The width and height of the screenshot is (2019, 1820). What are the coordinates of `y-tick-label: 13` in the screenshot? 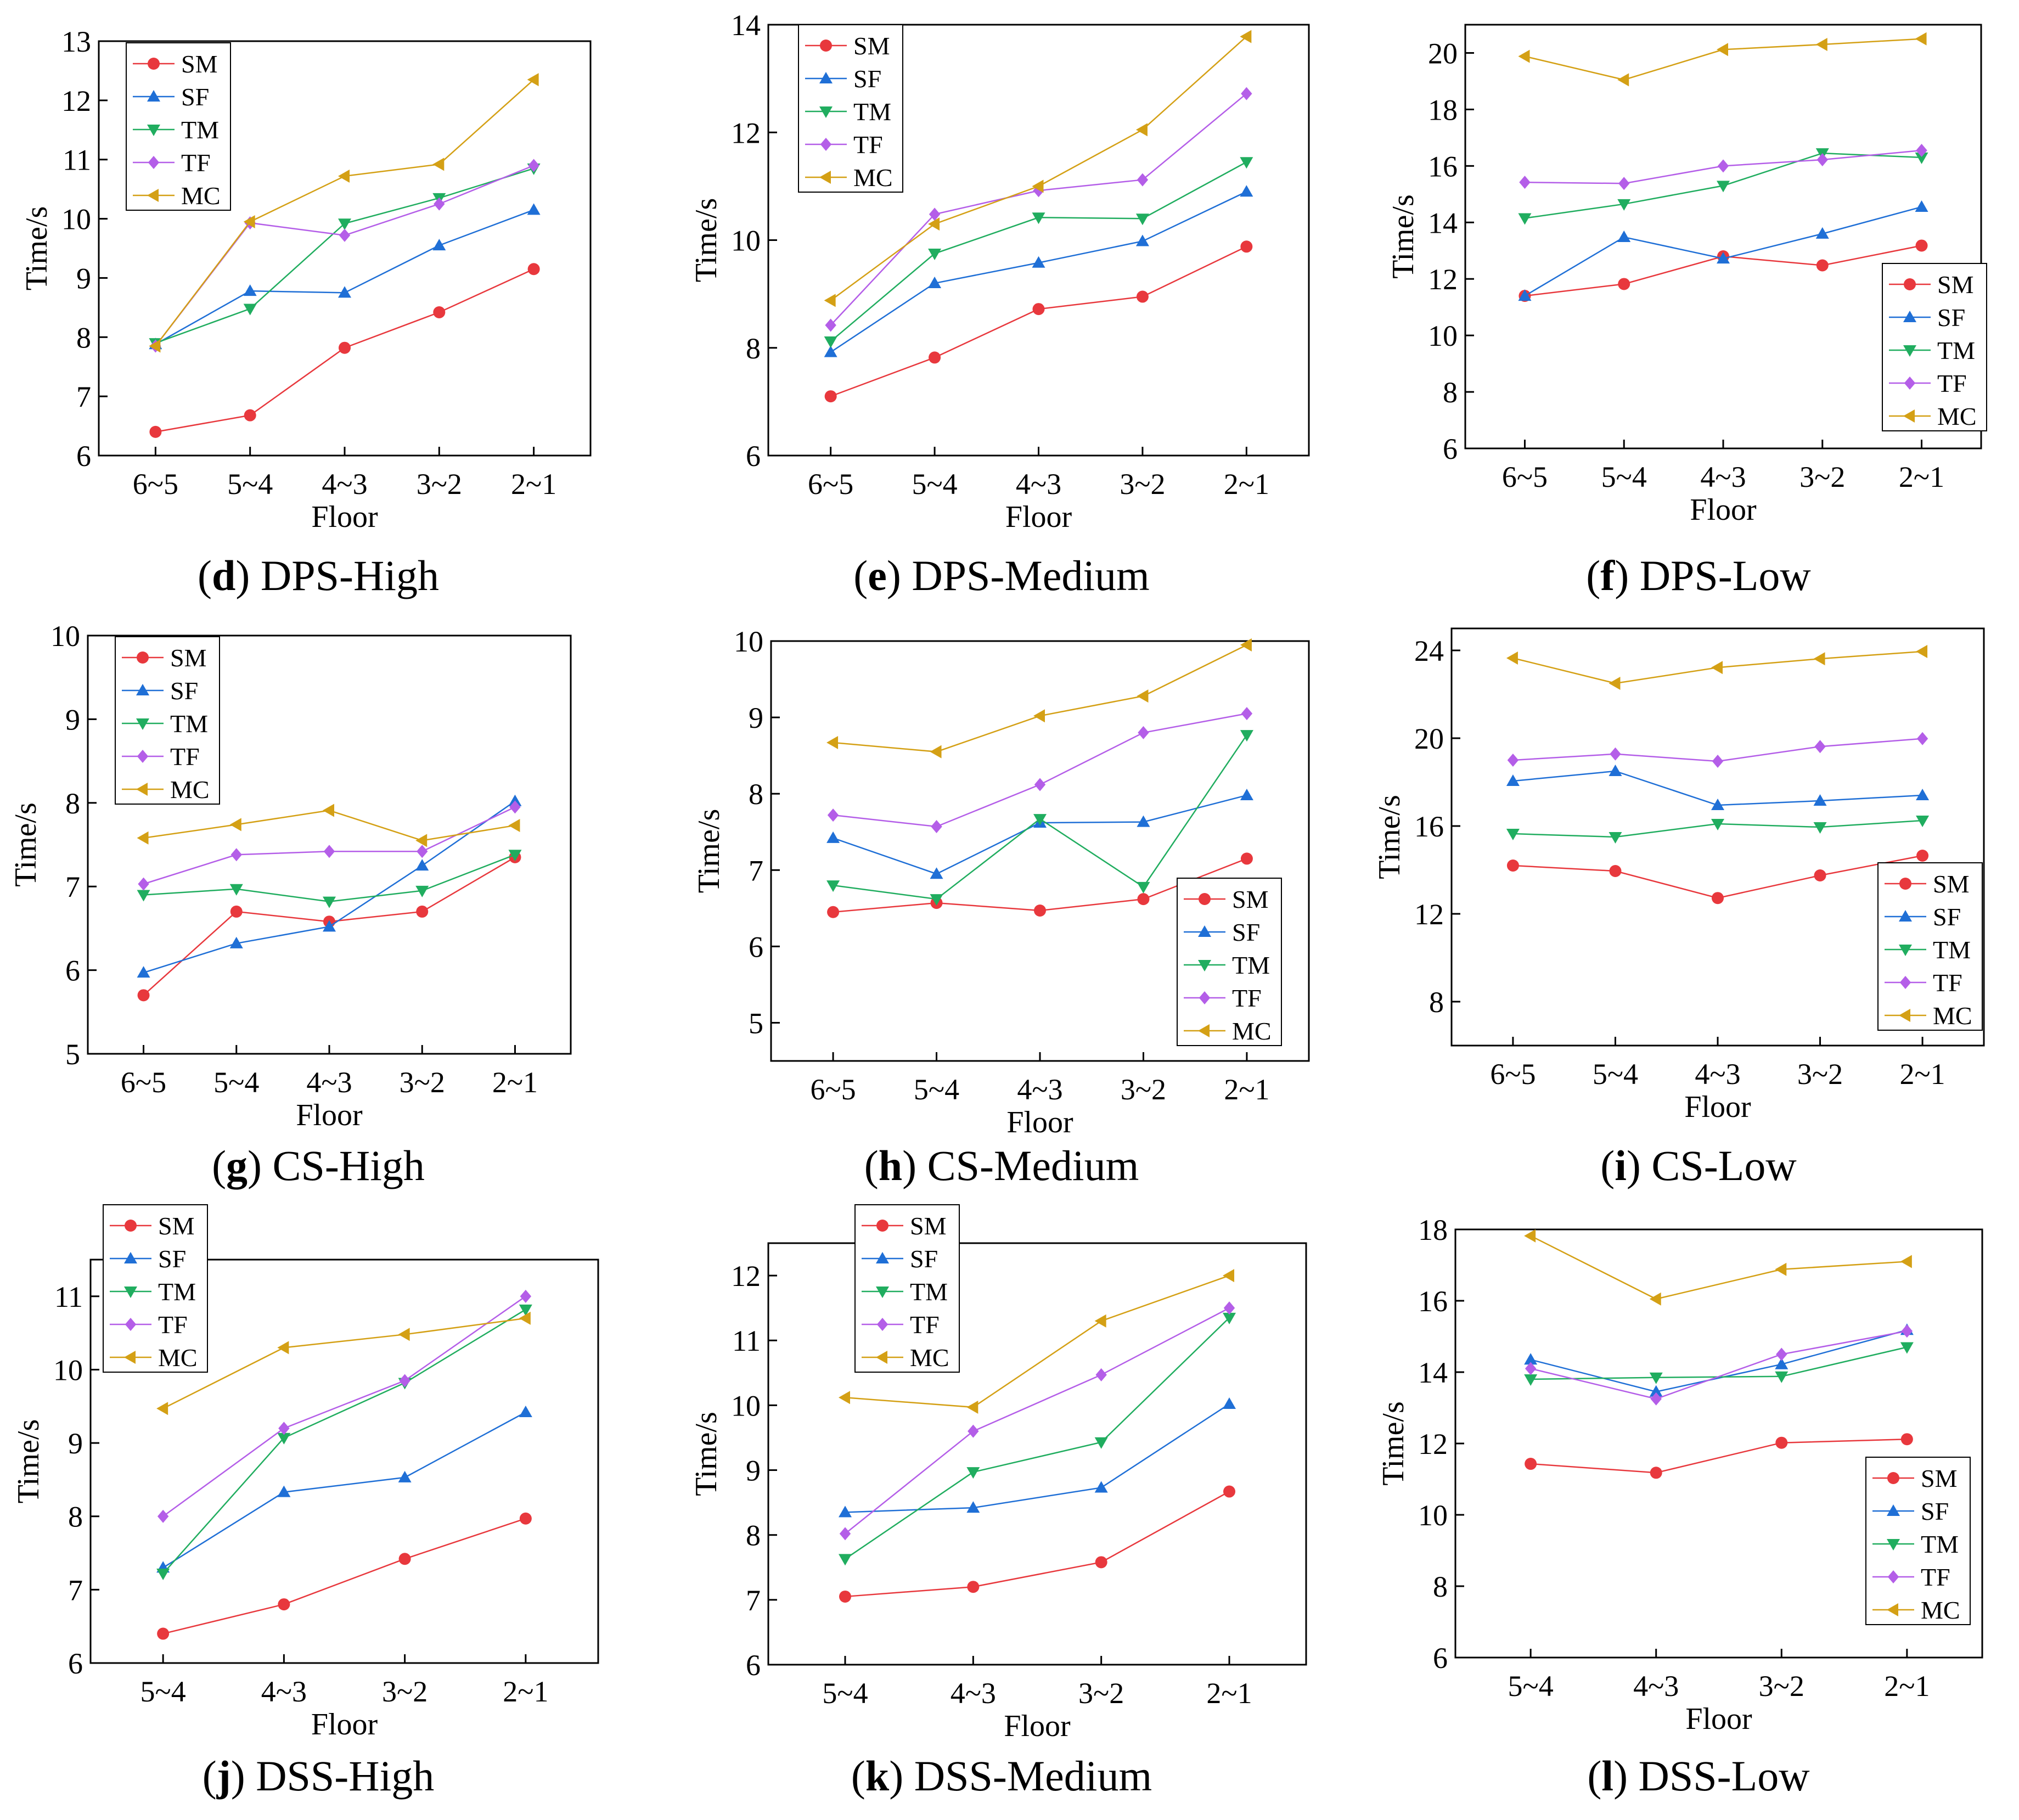 It's located at (76, 41).